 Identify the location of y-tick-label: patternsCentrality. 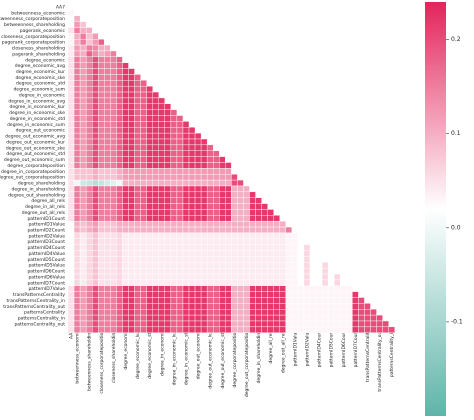
(44, 313).